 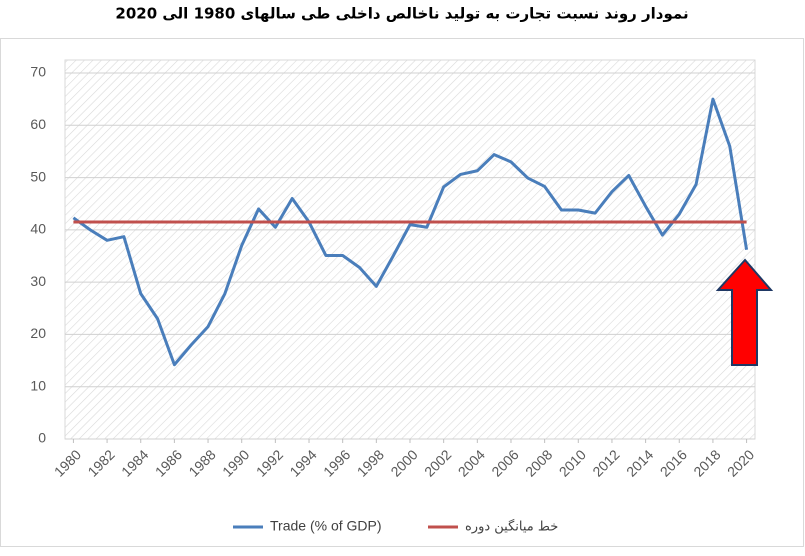 I want to click on x-tick-label: 1984, so click(x=134, y=462).